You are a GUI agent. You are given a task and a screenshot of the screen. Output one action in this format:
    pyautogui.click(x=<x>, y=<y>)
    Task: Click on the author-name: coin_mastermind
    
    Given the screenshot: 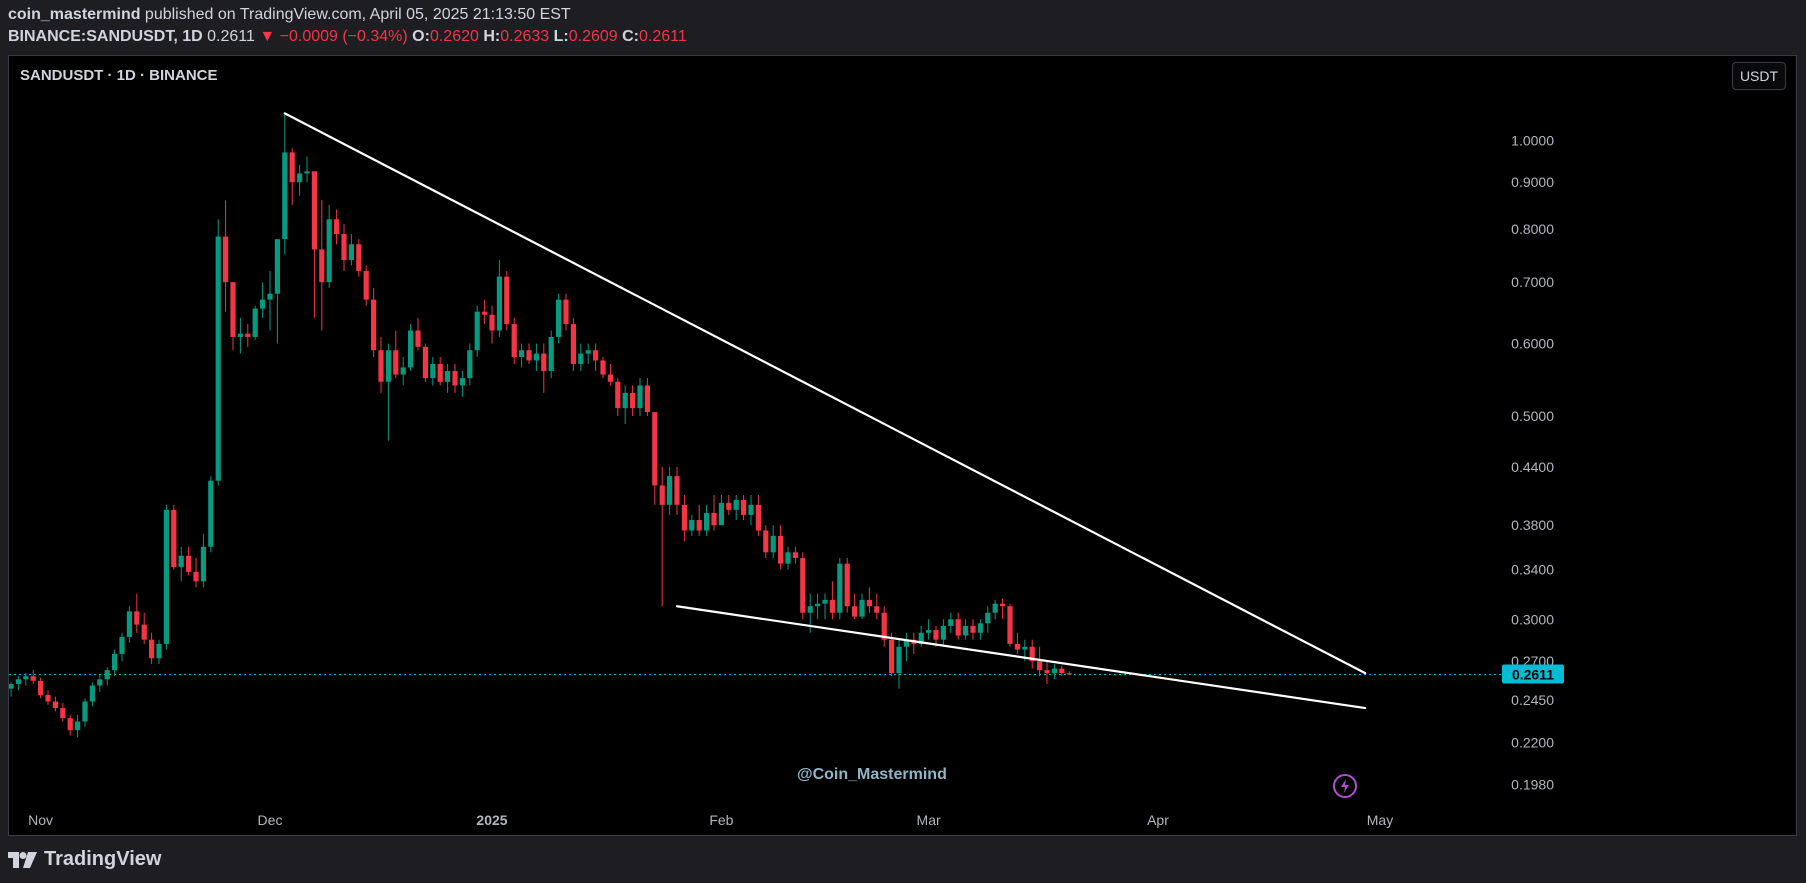 What is the action you would take?
    pyautogui.click(x=74, y=14)
    